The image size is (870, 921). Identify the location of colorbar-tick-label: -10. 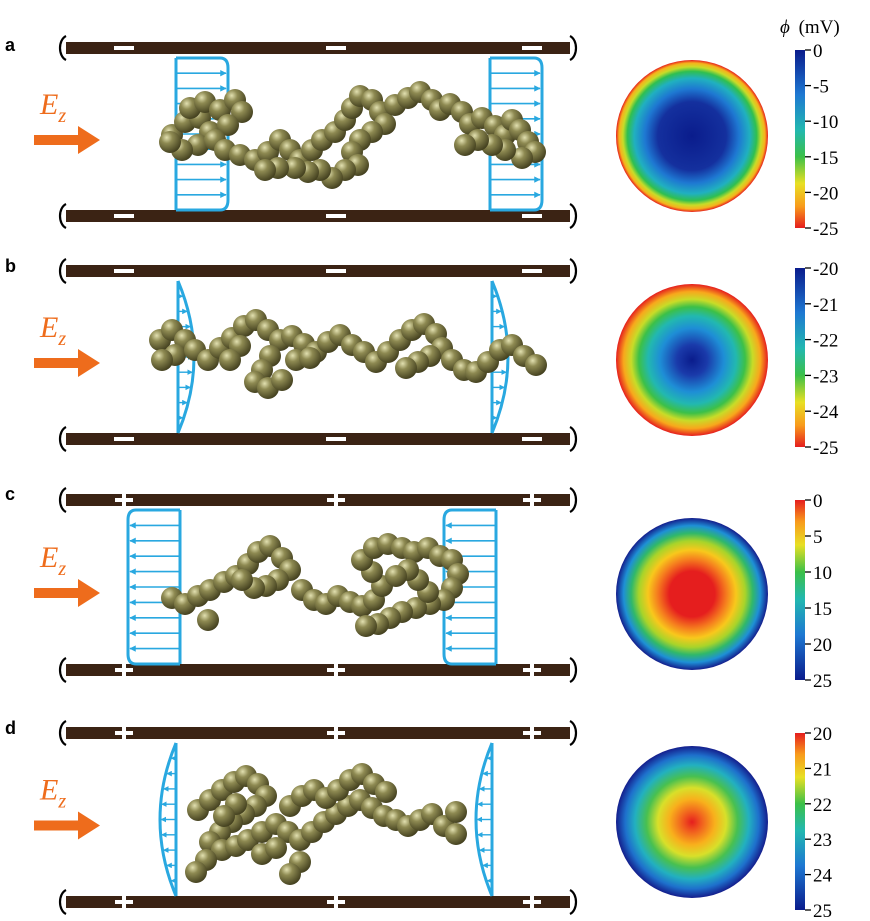
(825, 122).